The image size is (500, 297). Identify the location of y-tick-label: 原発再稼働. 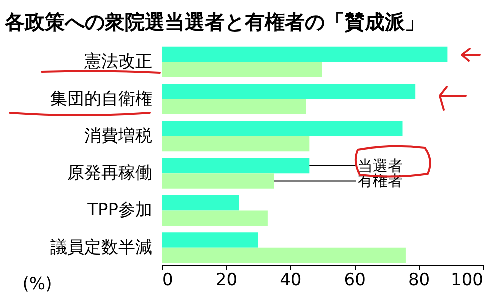
(110, 174).